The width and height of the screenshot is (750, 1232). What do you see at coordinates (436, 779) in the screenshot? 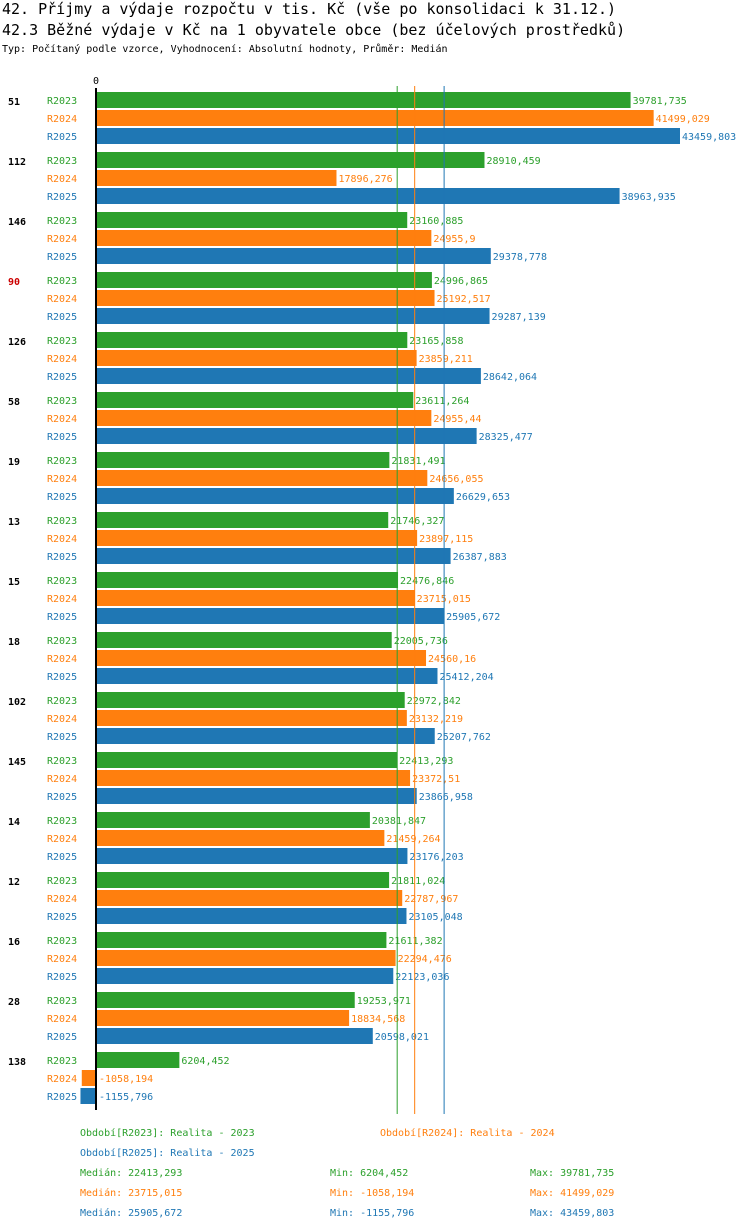
I see `data-label: 23372,51` at bounding box center [436, 779].